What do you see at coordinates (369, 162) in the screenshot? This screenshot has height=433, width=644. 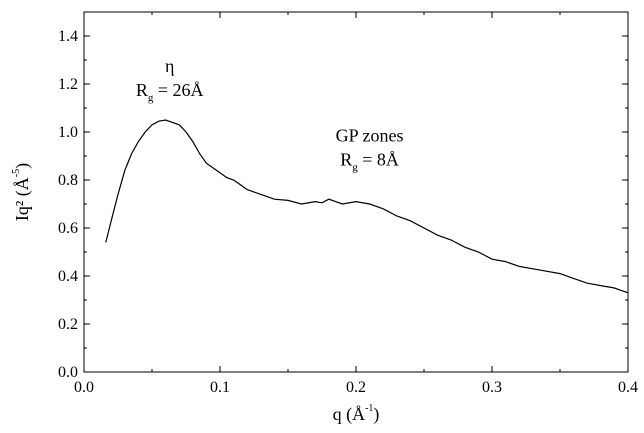 I see `annotation-line2: Rg = 8Å` at bounding box center [369, 162].